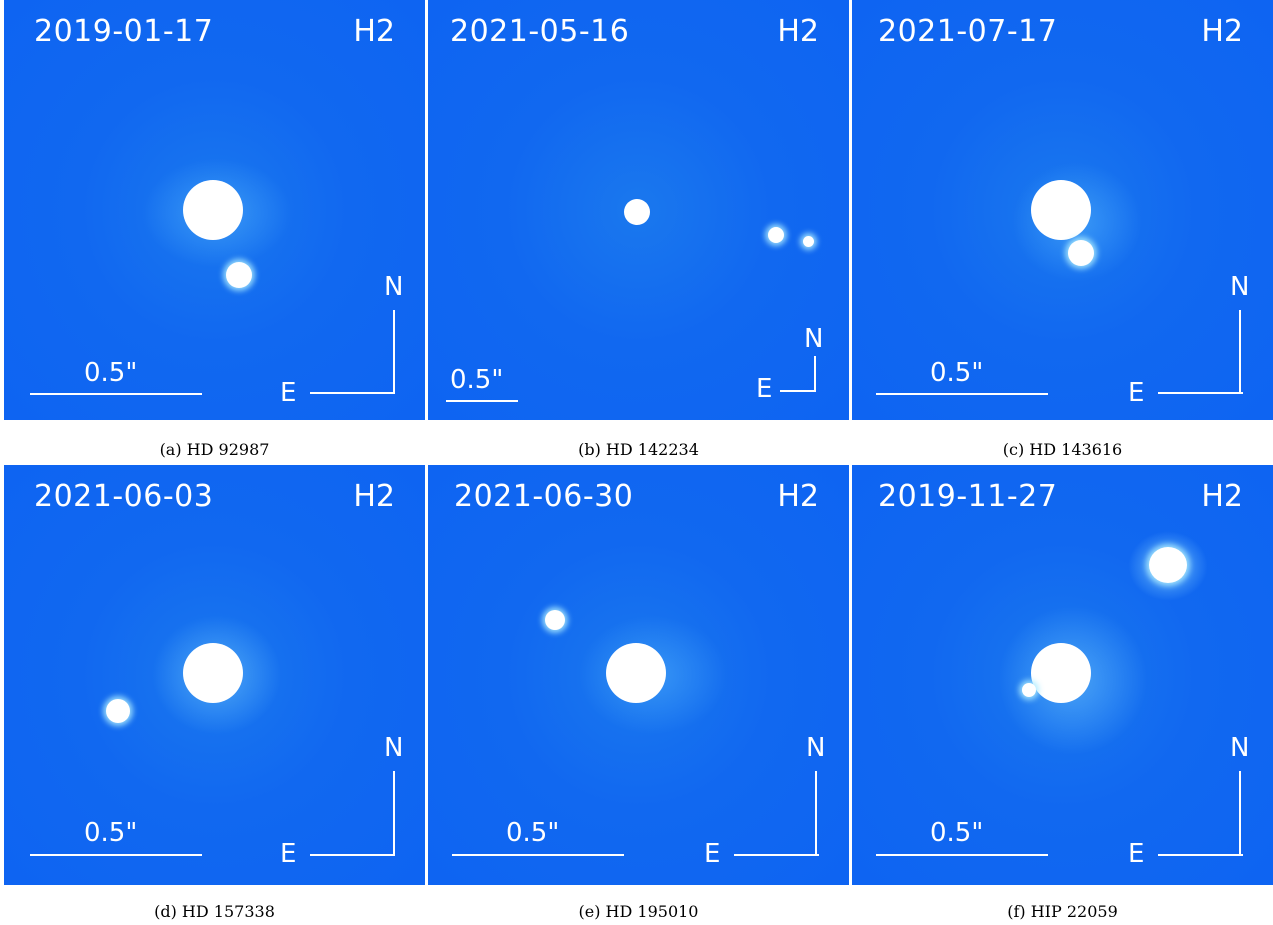  What do you see at coordinates (540, 31) in the screenshot?
I see `observation-date: 2021-05-16` at bounding box center [540, 31].